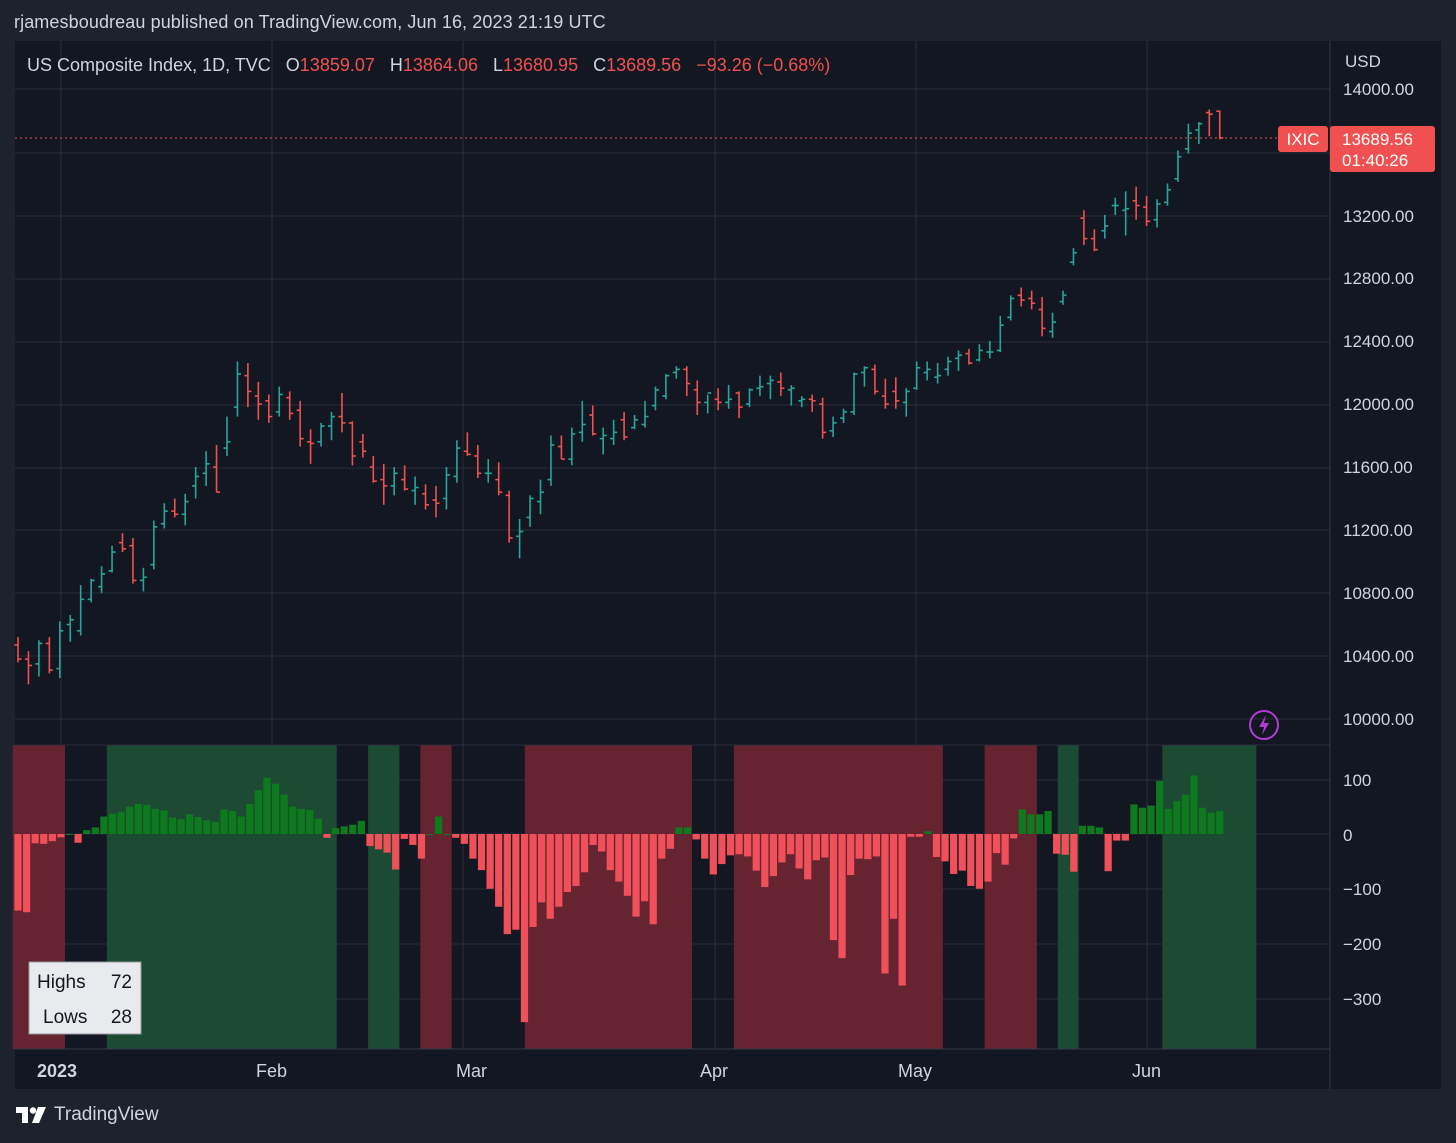 This screenshot has width=1456, height=1143. What do you see at coordinates (1378, 216) in the screenshot?
I see `price-tick: 13200.00` at bounding box center [1378, 216].